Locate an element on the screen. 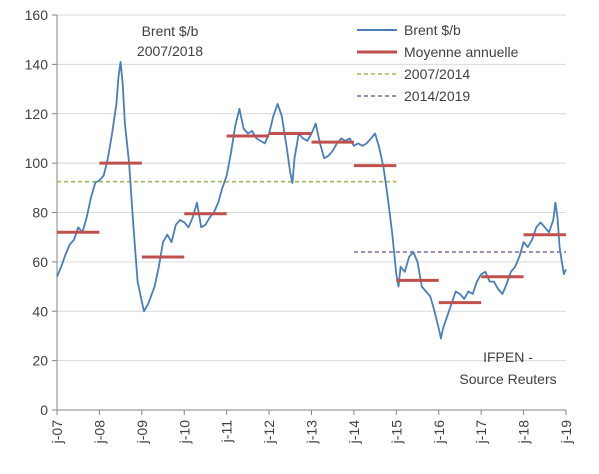 The image size is (599, 474). y-tick-label-120: 120 is located at coordinates (37, 114).